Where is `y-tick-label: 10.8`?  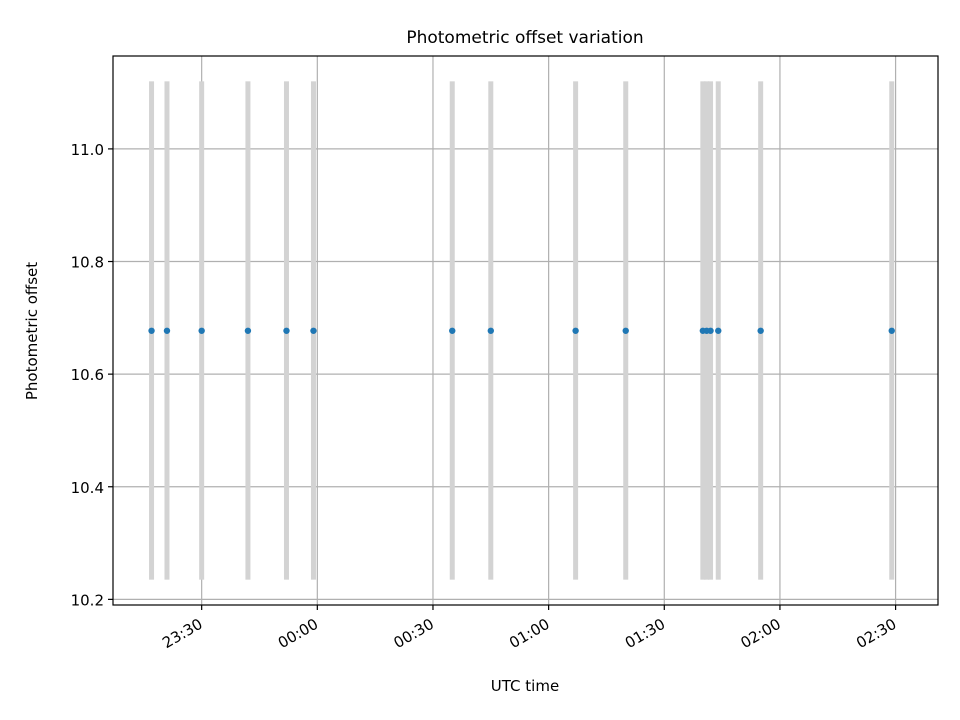
y-tick-label: 10.8 is located at coordinates (87, 263).